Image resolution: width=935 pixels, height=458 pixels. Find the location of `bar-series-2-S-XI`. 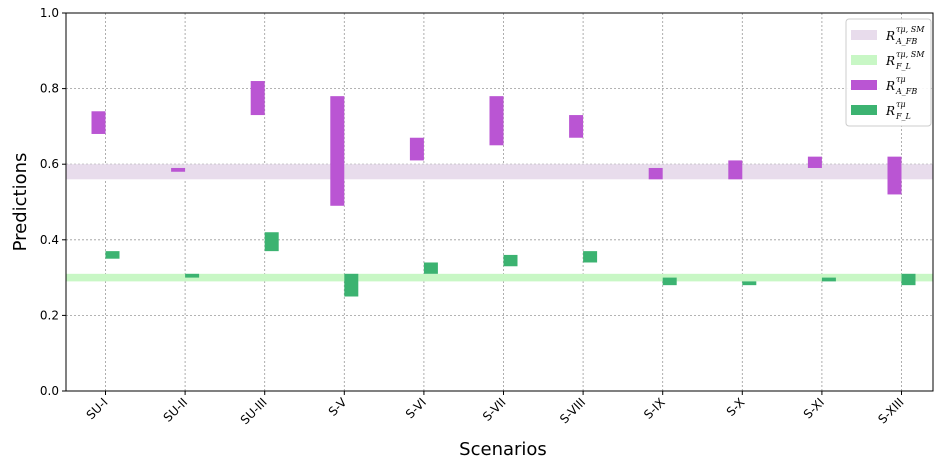

bar-series-2-S-XI is located at coordinates (828, 279).